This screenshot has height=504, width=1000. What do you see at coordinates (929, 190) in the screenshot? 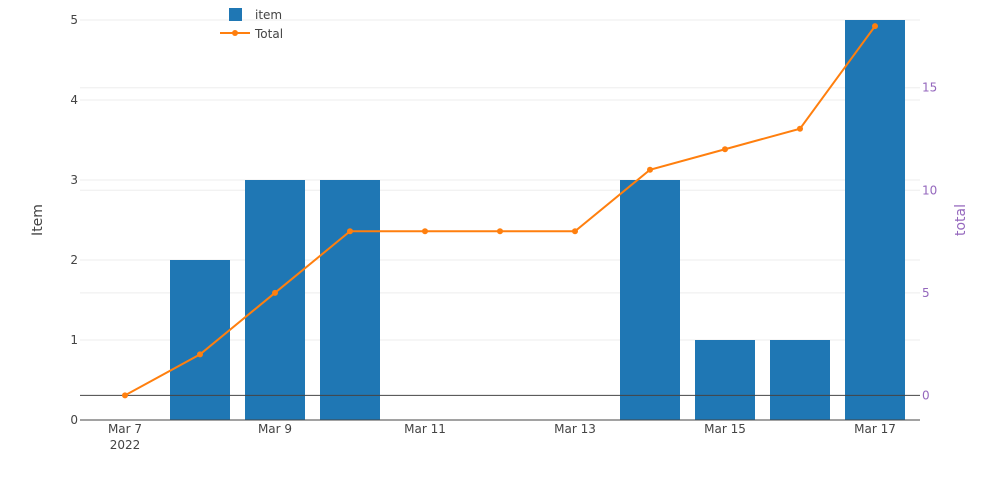
I see `y2-tick-label: 10` at bounding box center [929, 190].